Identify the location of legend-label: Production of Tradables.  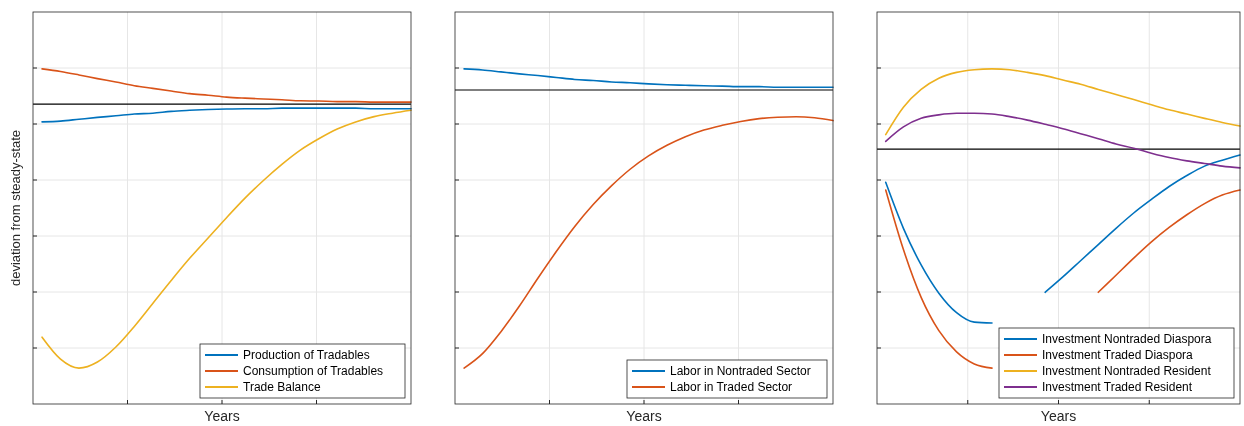
(306, 355).